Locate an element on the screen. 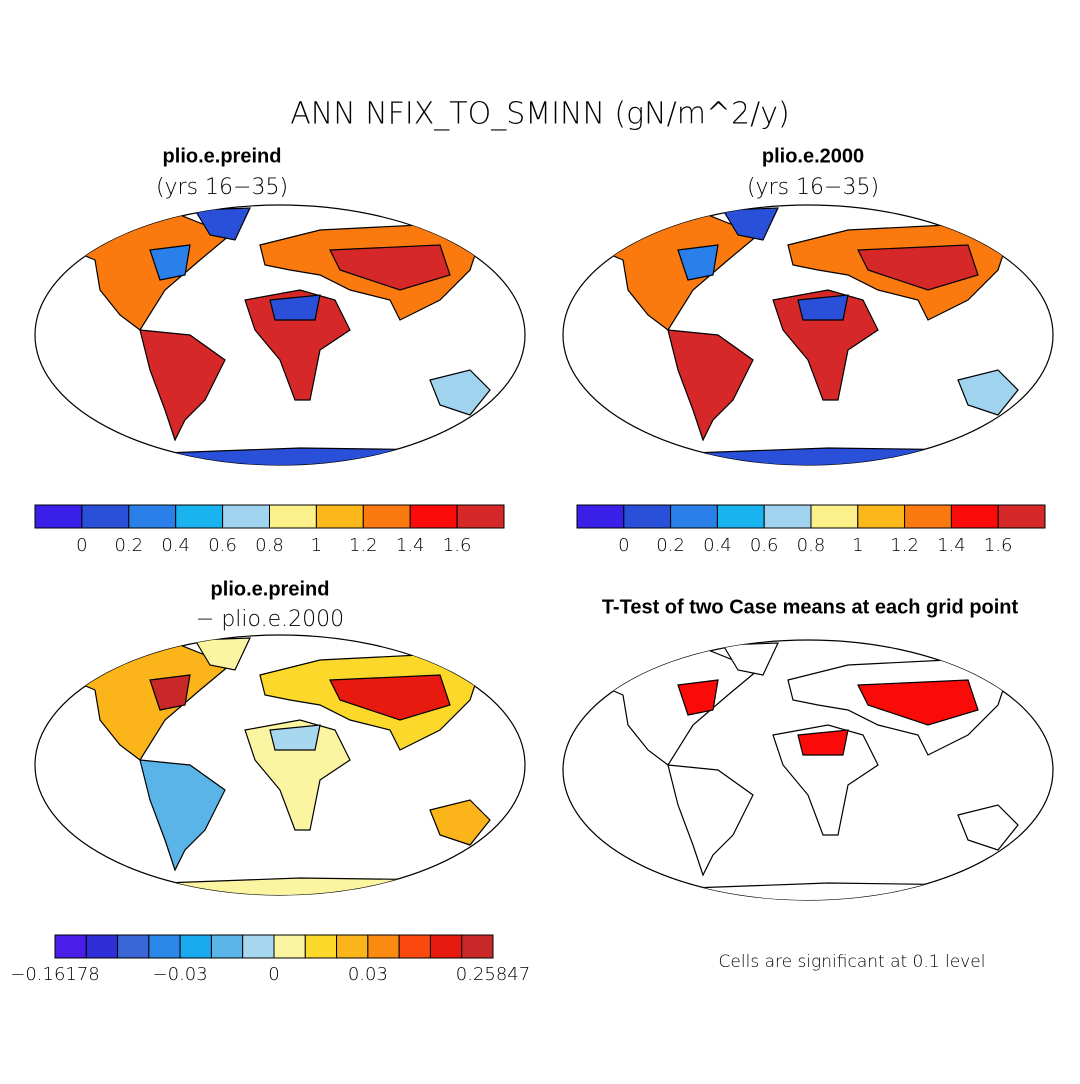 The image size is (1080, 1084). colorbar-label: 0.03 is located at coordinates (368, 974).